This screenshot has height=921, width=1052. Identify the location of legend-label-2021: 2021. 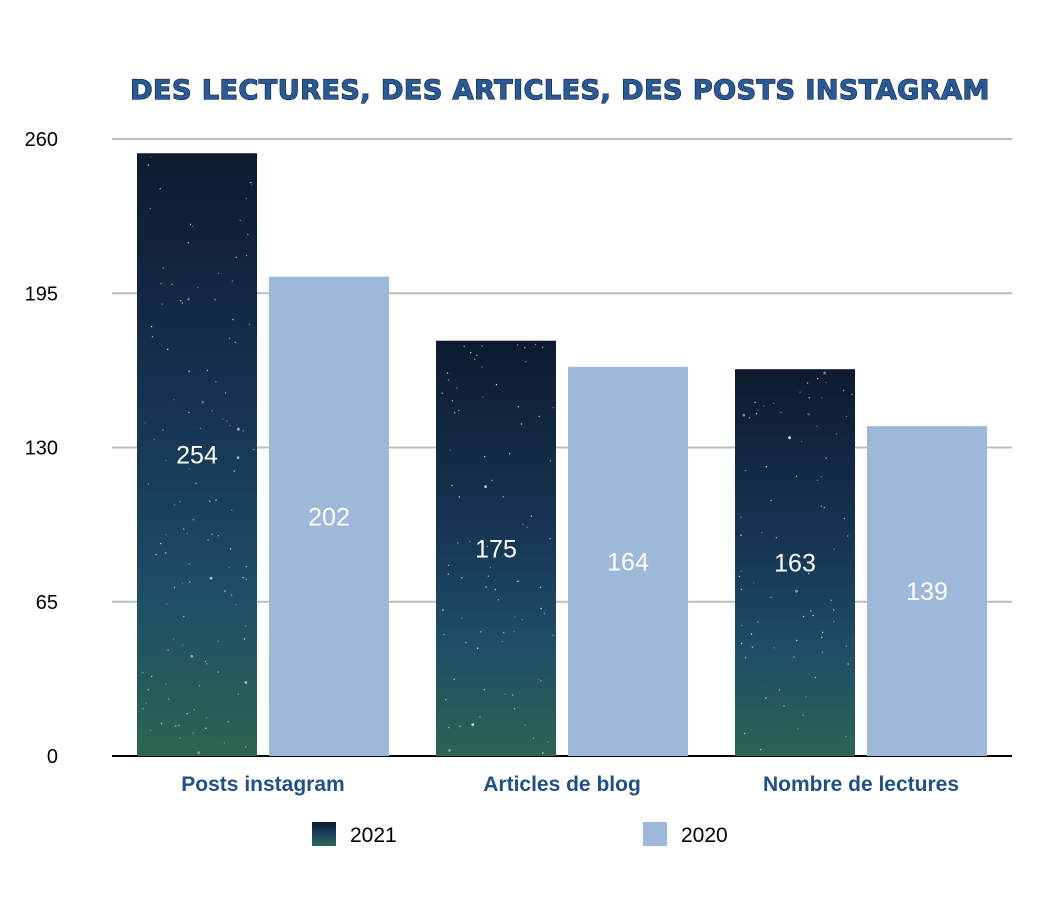
(373, 835).